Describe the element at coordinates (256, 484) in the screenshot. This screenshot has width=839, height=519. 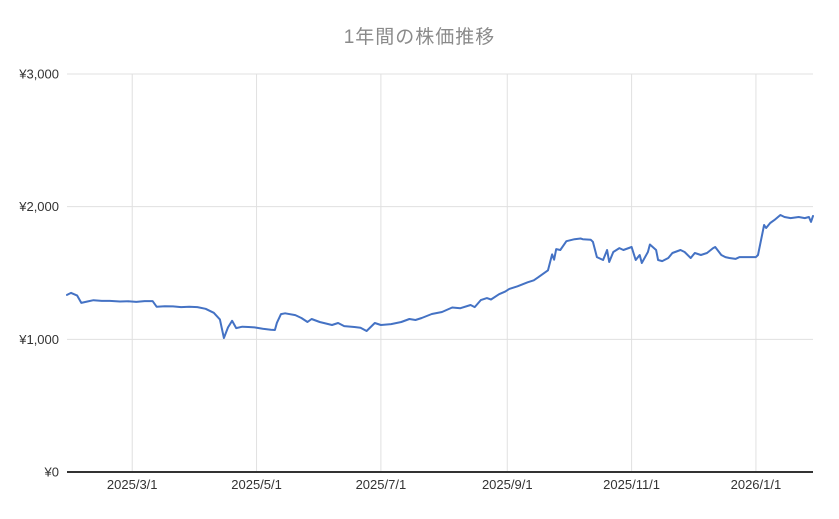
I see `x-axis-tick-label: 2025/5/1` at that location.